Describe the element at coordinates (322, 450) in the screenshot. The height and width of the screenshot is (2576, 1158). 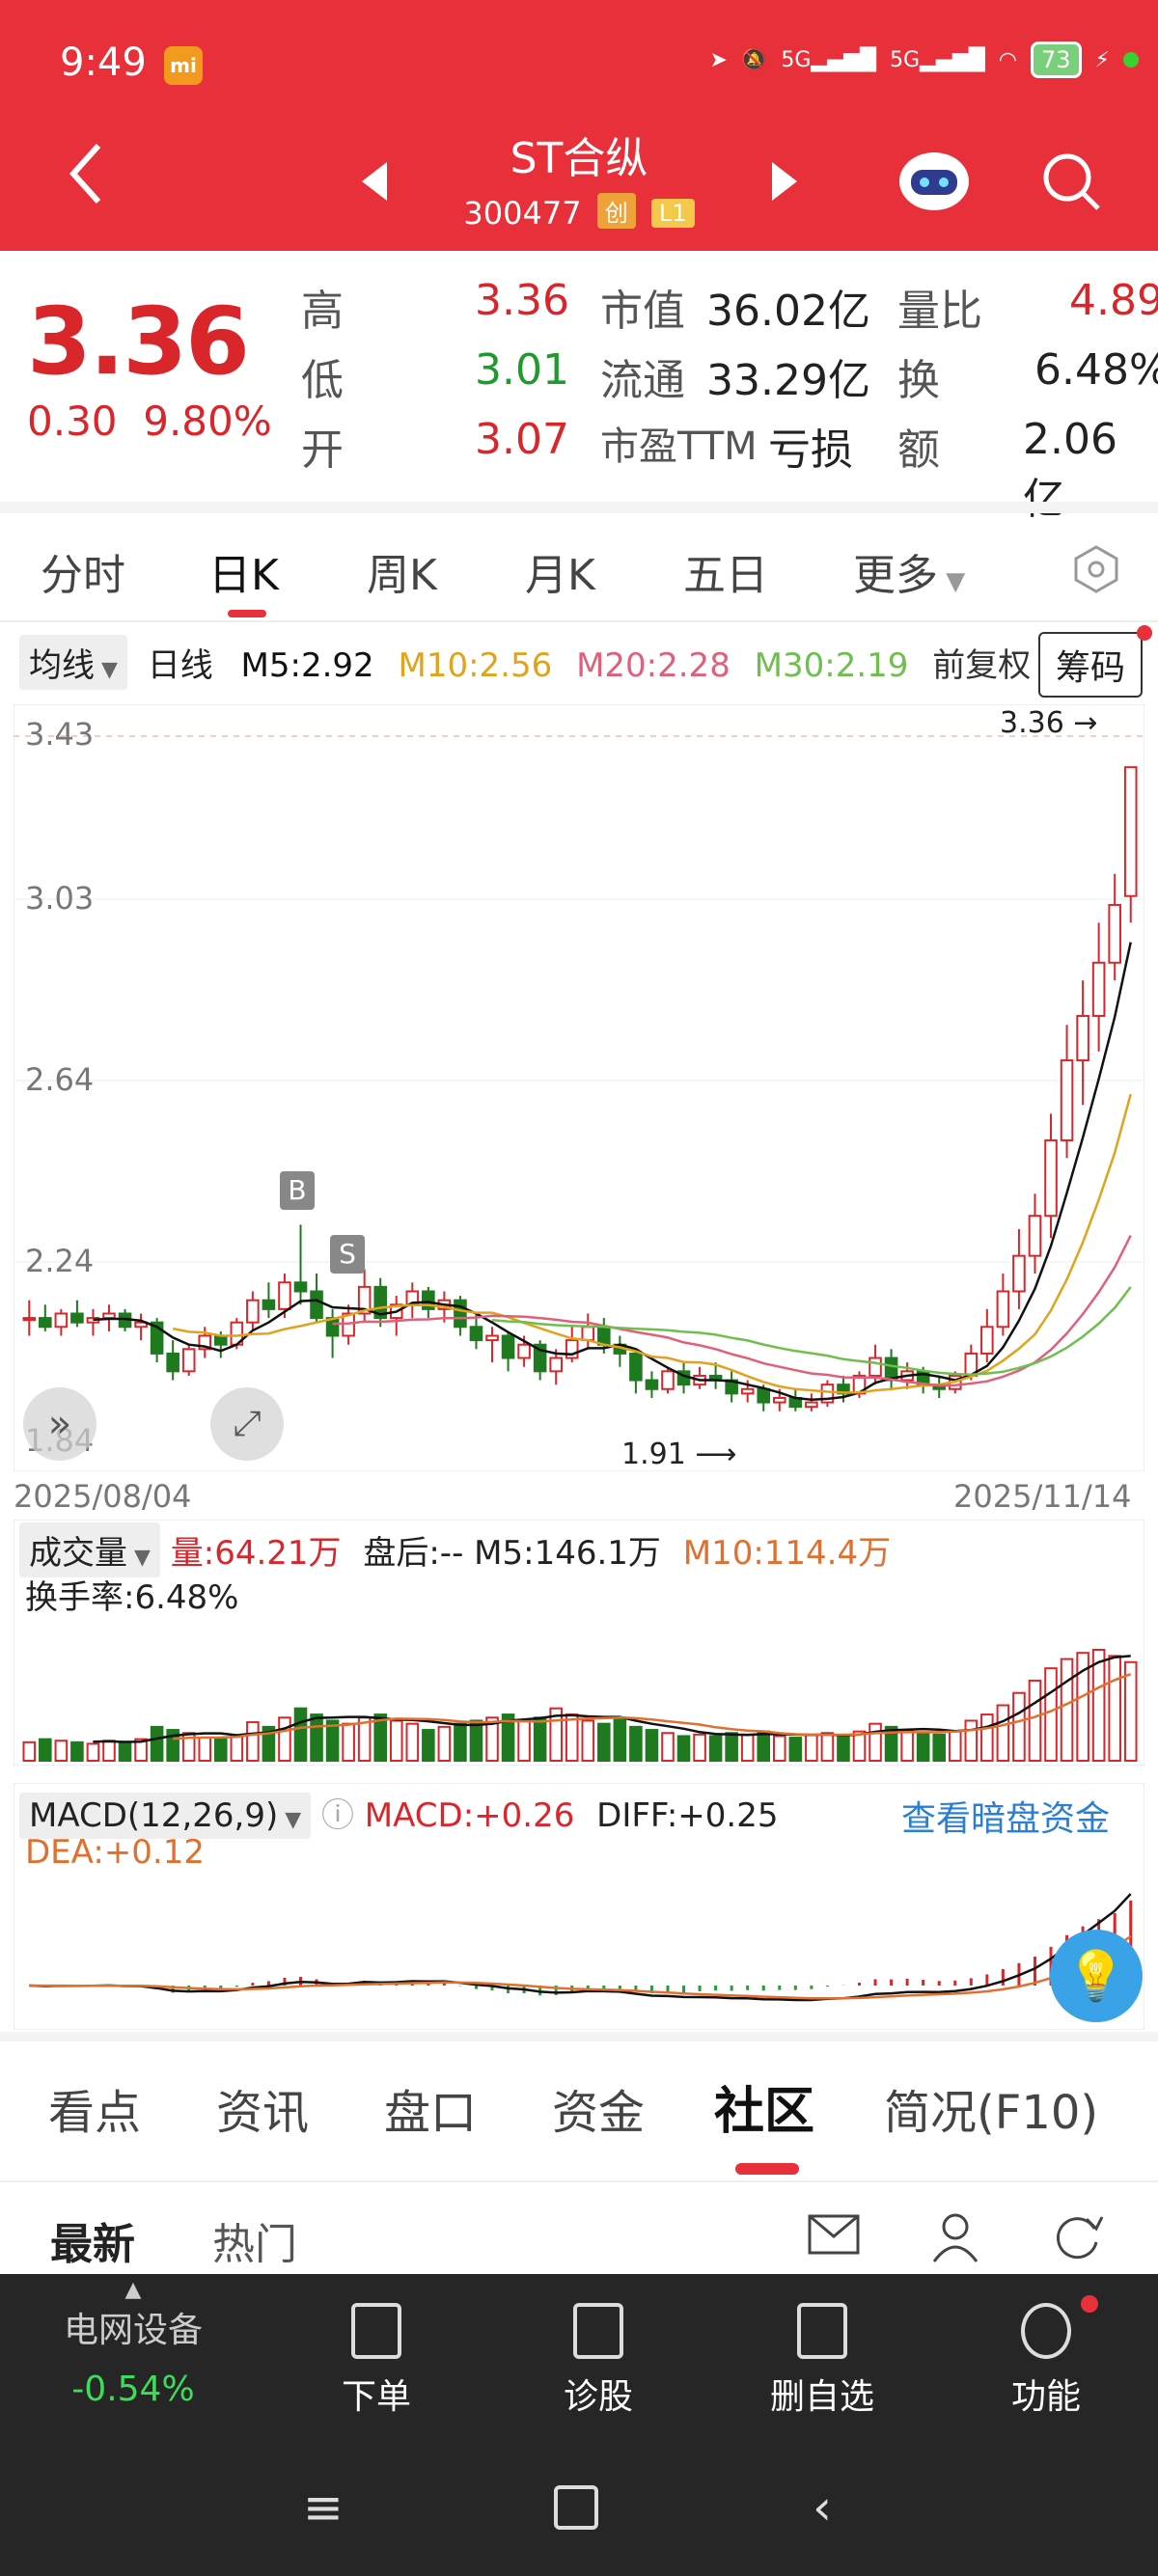
I see `open-label: 开` at that location.